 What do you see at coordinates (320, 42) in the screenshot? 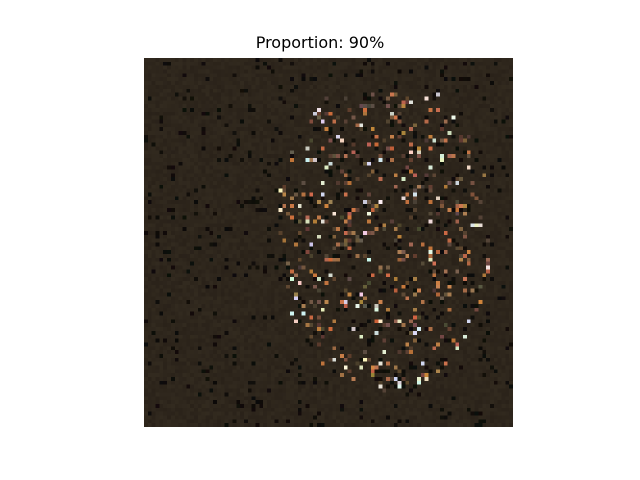
I see `figure-title: Proportion: 90%` at bounding box center [320, 42].